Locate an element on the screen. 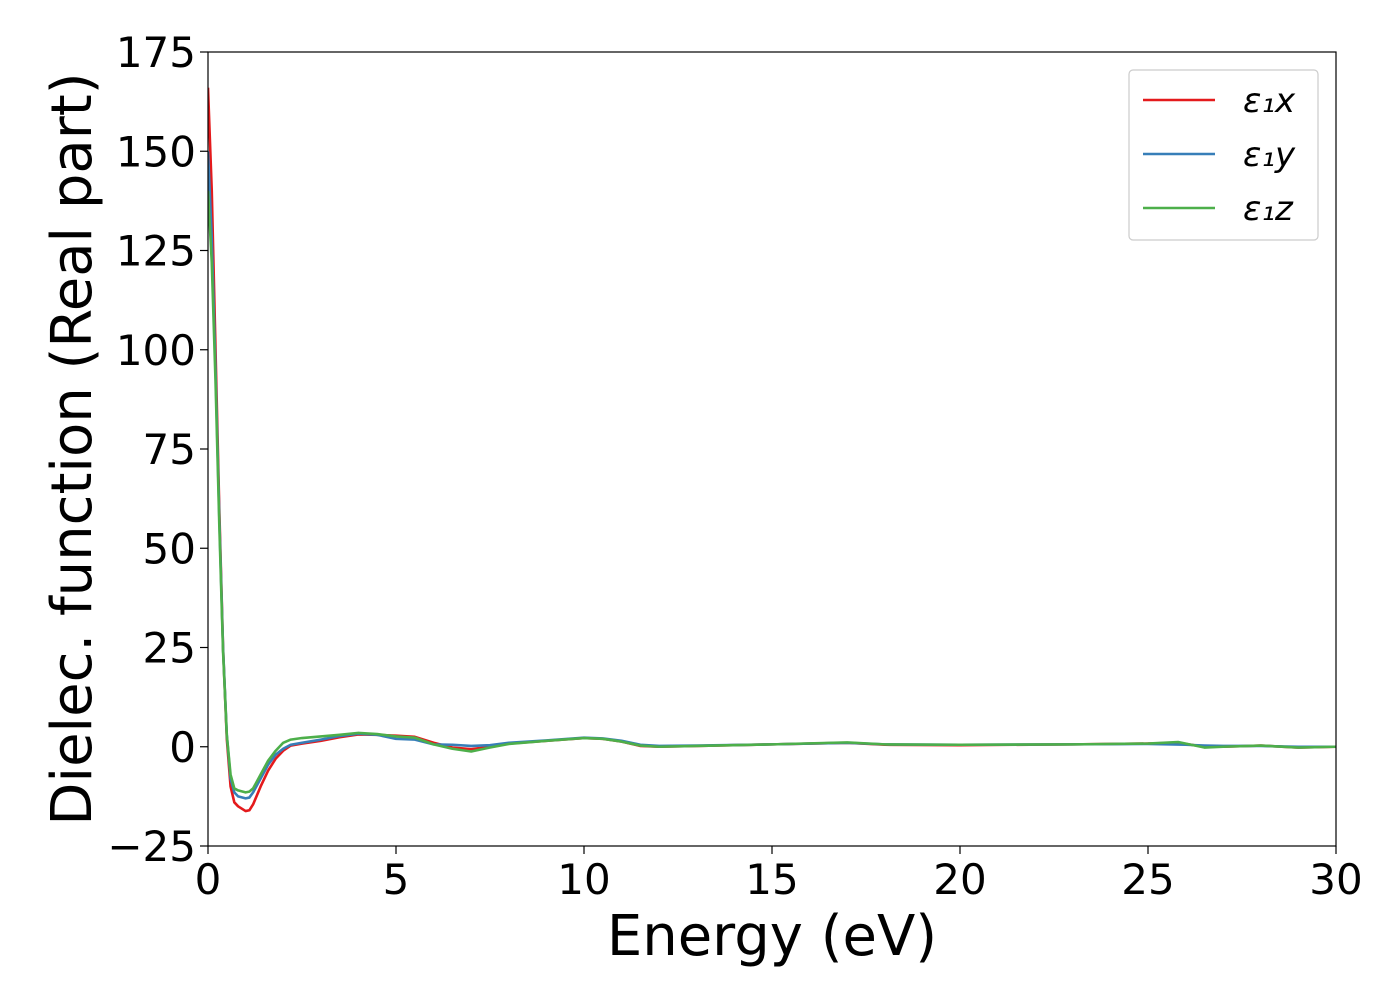 The height and width of the screenshot is (1005, 1400). x-tick-label: 15 is located at coordinates (771, 879).